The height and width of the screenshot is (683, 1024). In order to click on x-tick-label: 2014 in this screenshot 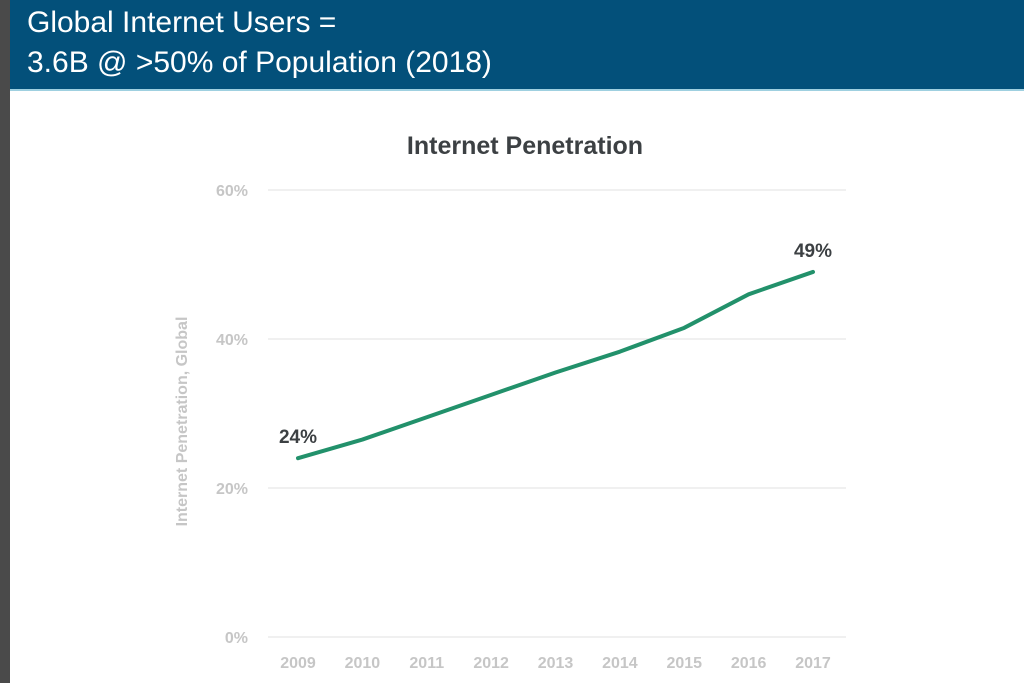, I will do `click(620, 663)`.